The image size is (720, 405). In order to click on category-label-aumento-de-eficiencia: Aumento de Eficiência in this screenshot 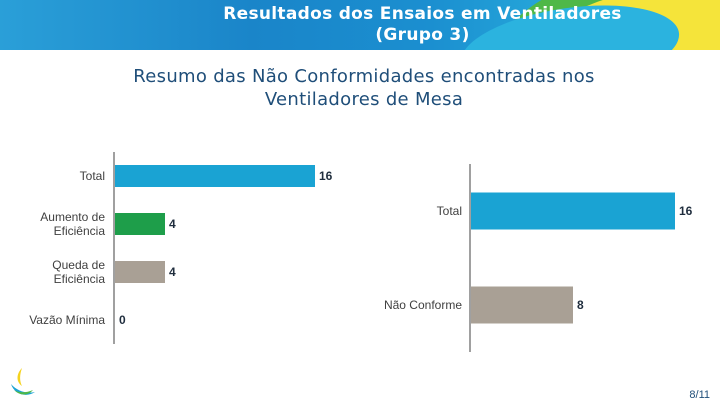, I will do `click(72, 224)`.